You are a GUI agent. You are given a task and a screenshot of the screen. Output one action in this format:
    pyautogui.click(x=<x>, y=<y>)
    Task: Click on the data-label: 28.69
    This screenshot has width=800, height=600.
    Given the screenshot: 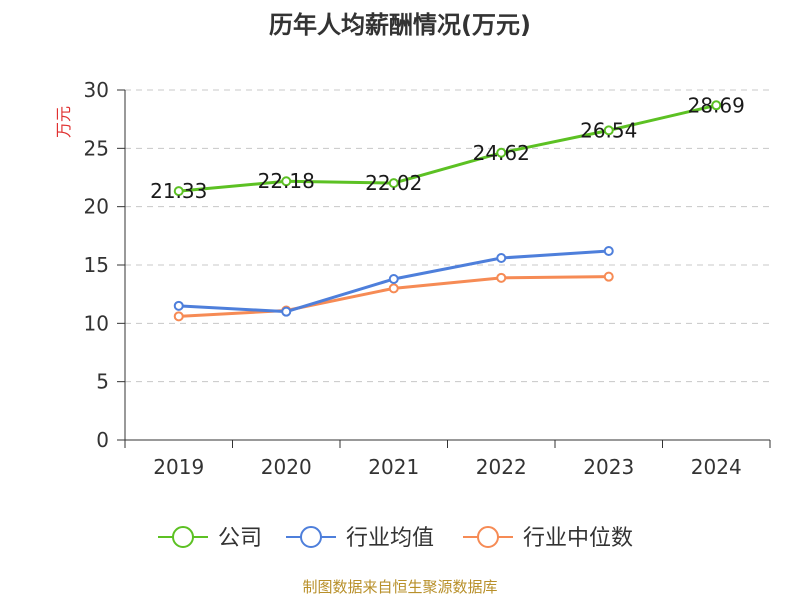 What is the action you would take?
    pyautogui.click(x=716, y=105)
    